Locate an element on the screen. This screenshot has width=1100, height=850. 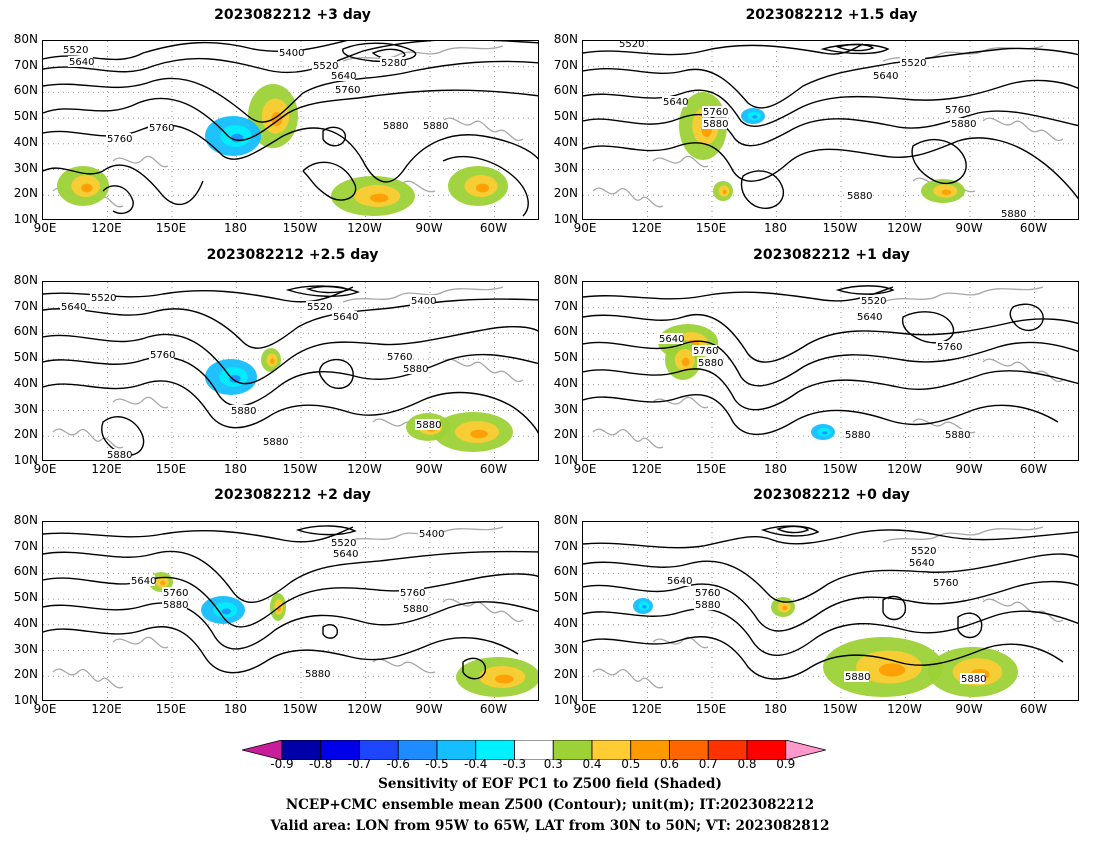
panel-5-title: 2023082212 +2 day is located at coordinates (292, 495).